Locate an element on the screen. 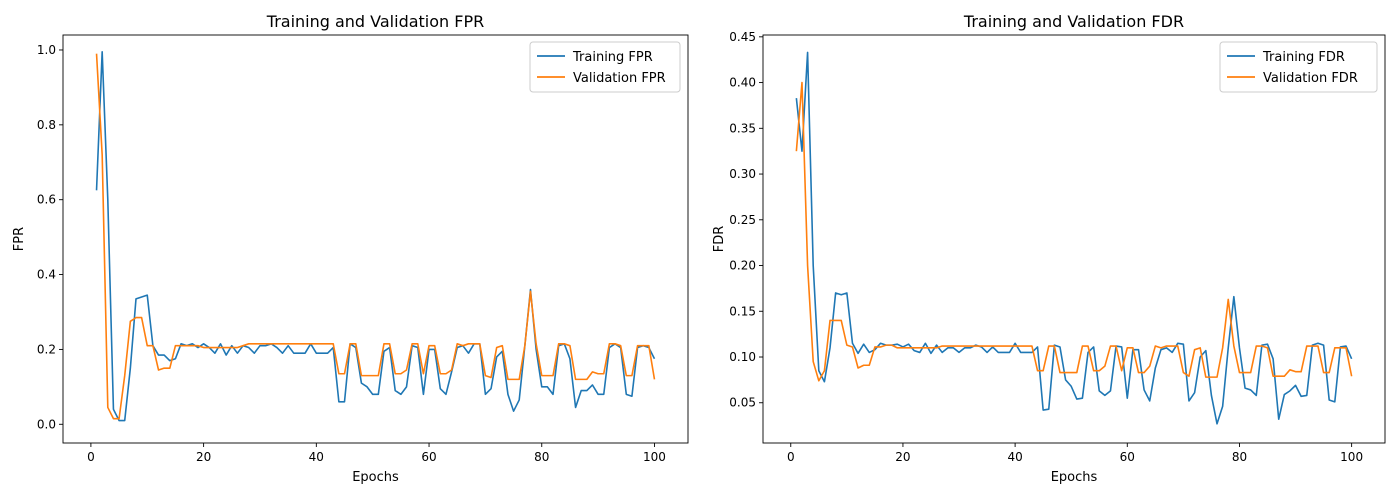 The height and width of the screenshot is (504, 1400). y-tick-label: 0.20 is located at coordinates (742, 266).